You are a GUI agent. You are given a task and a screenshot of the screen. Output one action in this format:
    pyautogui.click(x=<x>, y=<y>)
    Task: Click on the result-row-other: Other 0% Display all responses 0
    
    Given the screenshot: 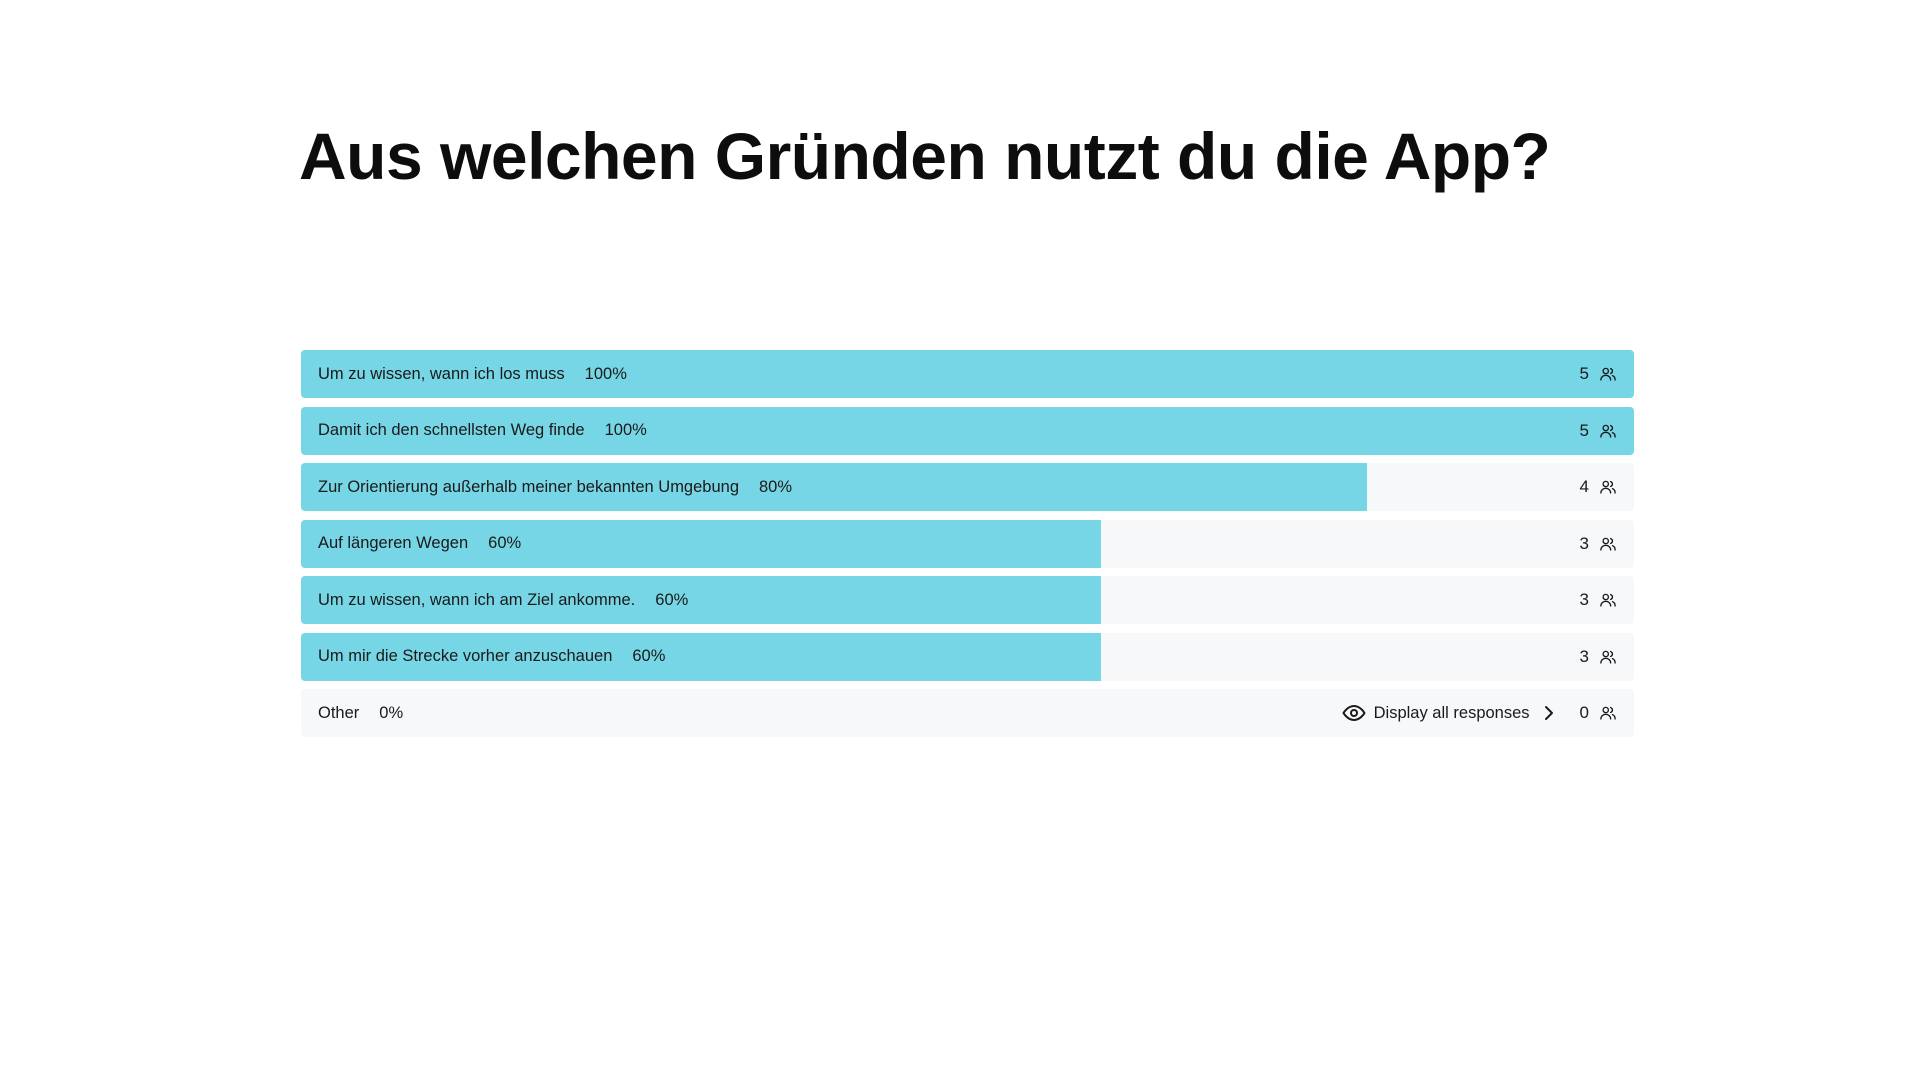 What is the action you would take?
    pyautogui.click(x=967, y=713)
    